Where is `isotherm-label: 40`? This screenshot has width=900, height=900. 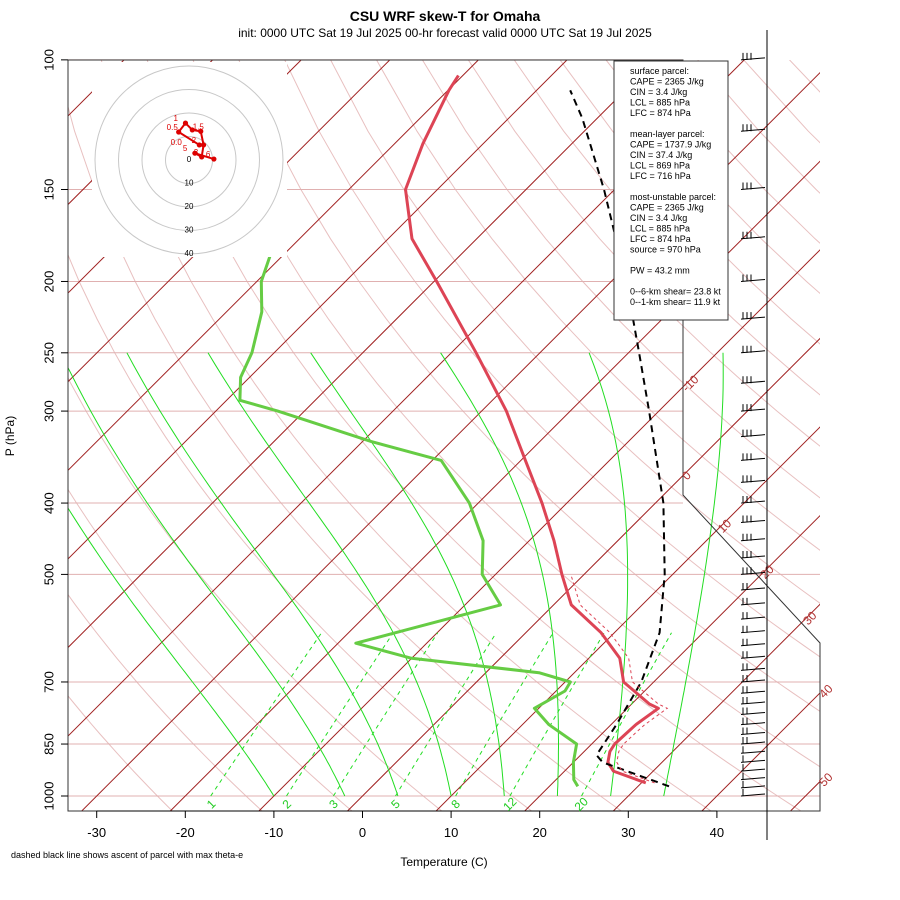
isotherm-label: 40 is located at coordinates (826, 691).